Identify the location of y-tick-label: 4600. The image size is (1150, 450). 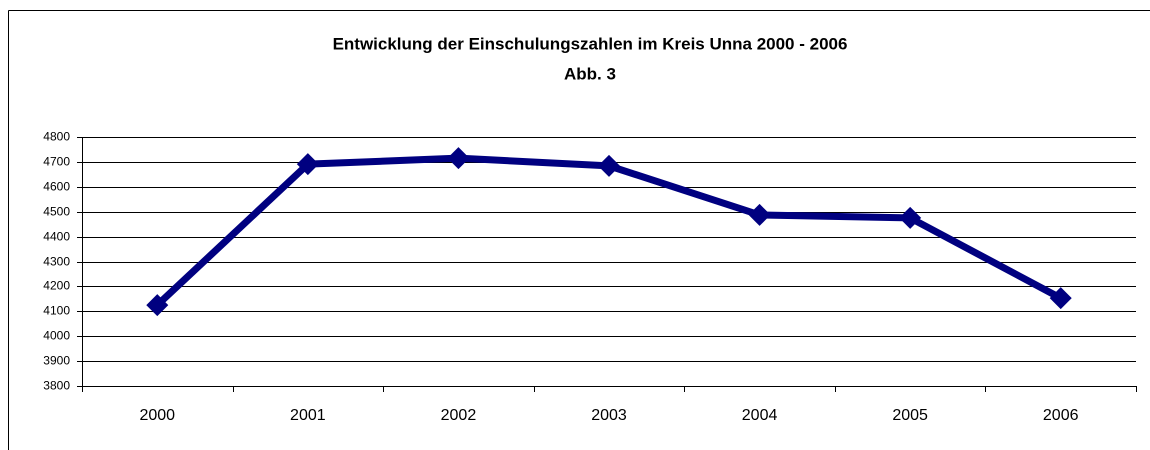
(56, 187).